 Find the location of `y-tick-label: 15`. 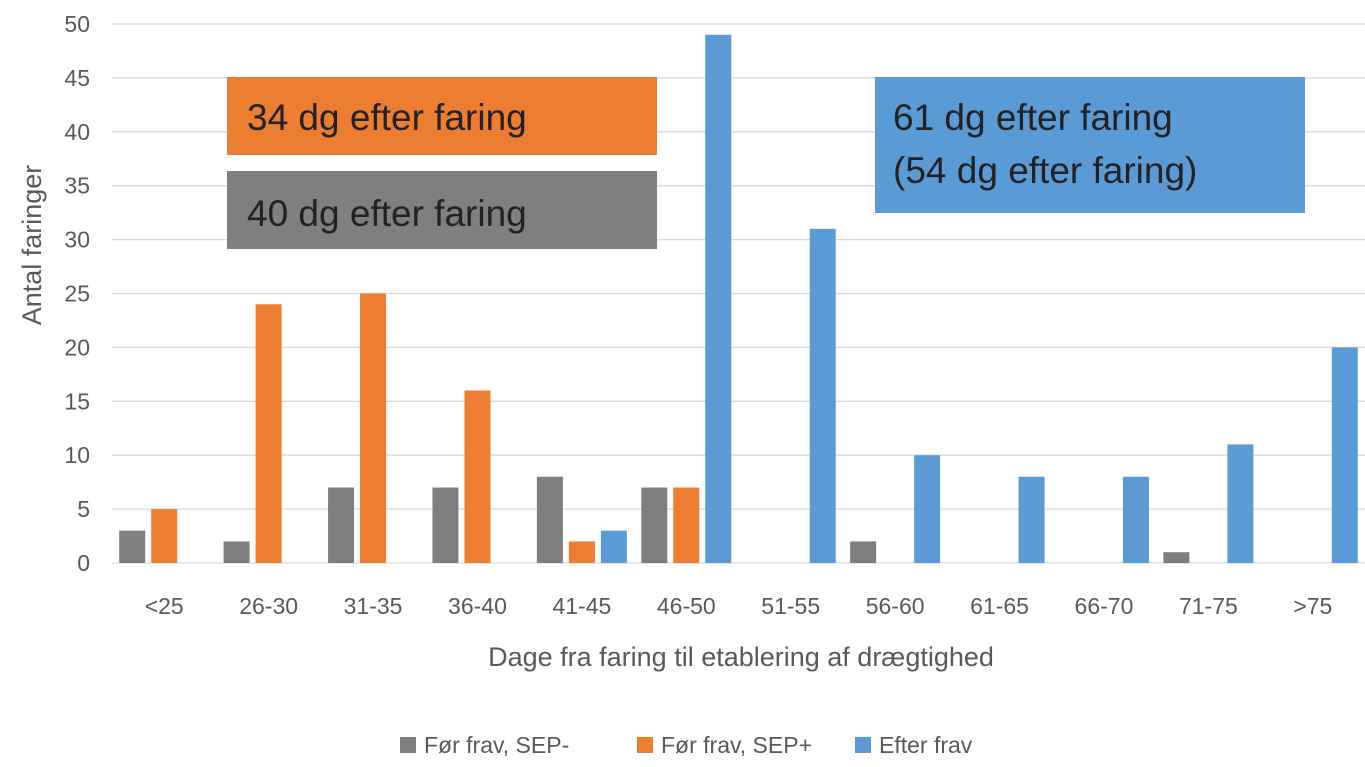

y-tick-label: 15 is located at coordinates (77, 401).